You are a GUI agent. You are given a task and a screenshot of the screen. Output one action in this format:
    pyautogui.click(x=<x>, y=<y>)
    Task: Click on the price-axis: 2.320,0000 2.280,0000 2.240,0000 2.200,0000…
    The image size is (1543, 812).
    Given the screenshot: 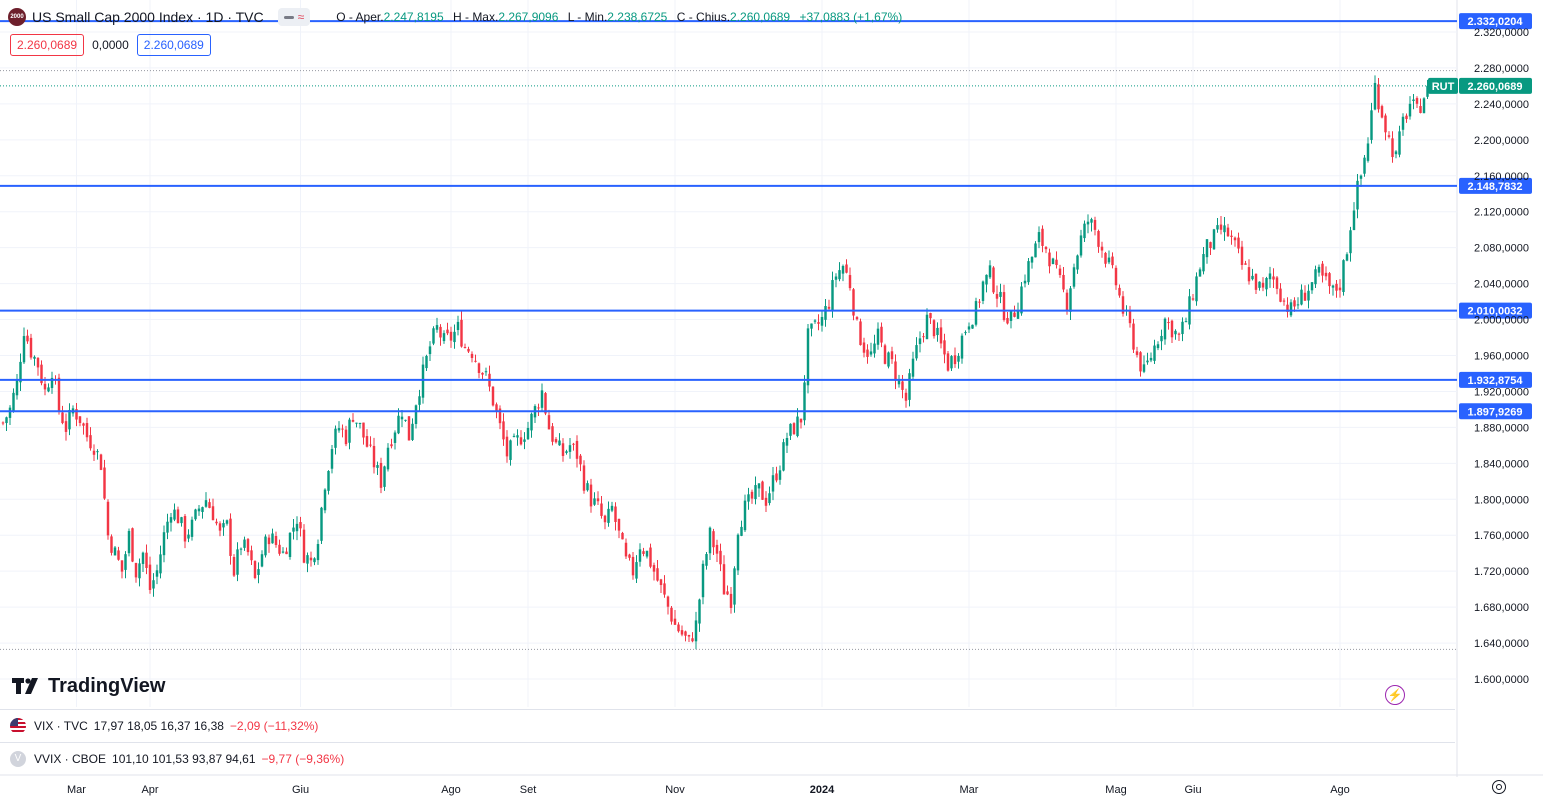 What is the action you would take?
    pyautogui.click(x=1501, y=356)
    